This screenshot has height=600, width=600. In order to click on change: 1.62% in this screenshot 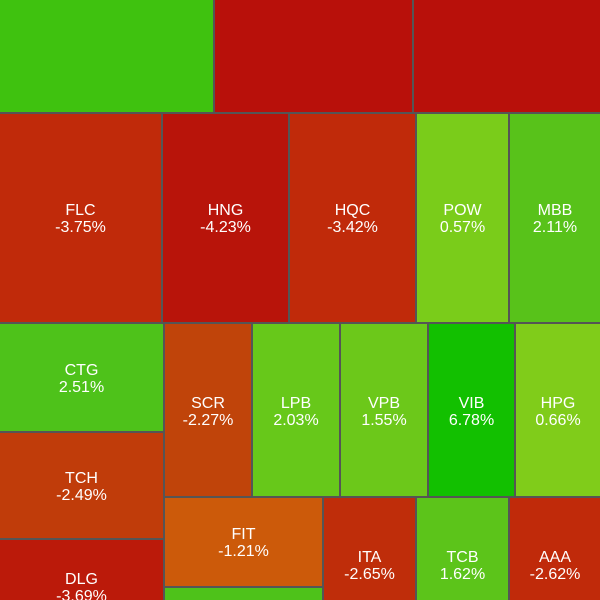, I will do `click(462, 574)`.